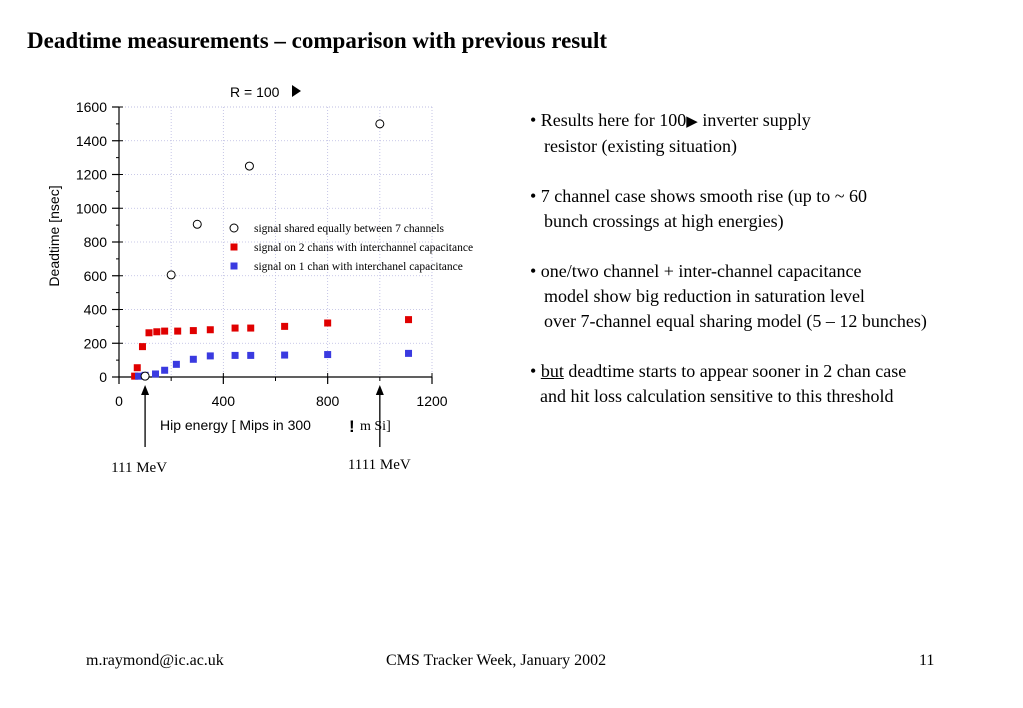 The height and width of the screenshot is (708, 1023). I want to click on footer-event: CMS Tracker Week, January 2002, so click(496, 660).